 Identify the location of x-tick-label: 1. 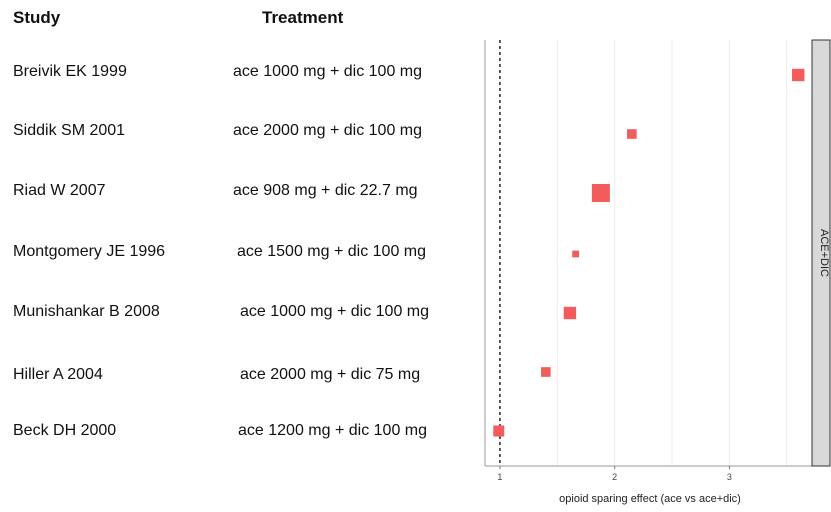
(499, 477).